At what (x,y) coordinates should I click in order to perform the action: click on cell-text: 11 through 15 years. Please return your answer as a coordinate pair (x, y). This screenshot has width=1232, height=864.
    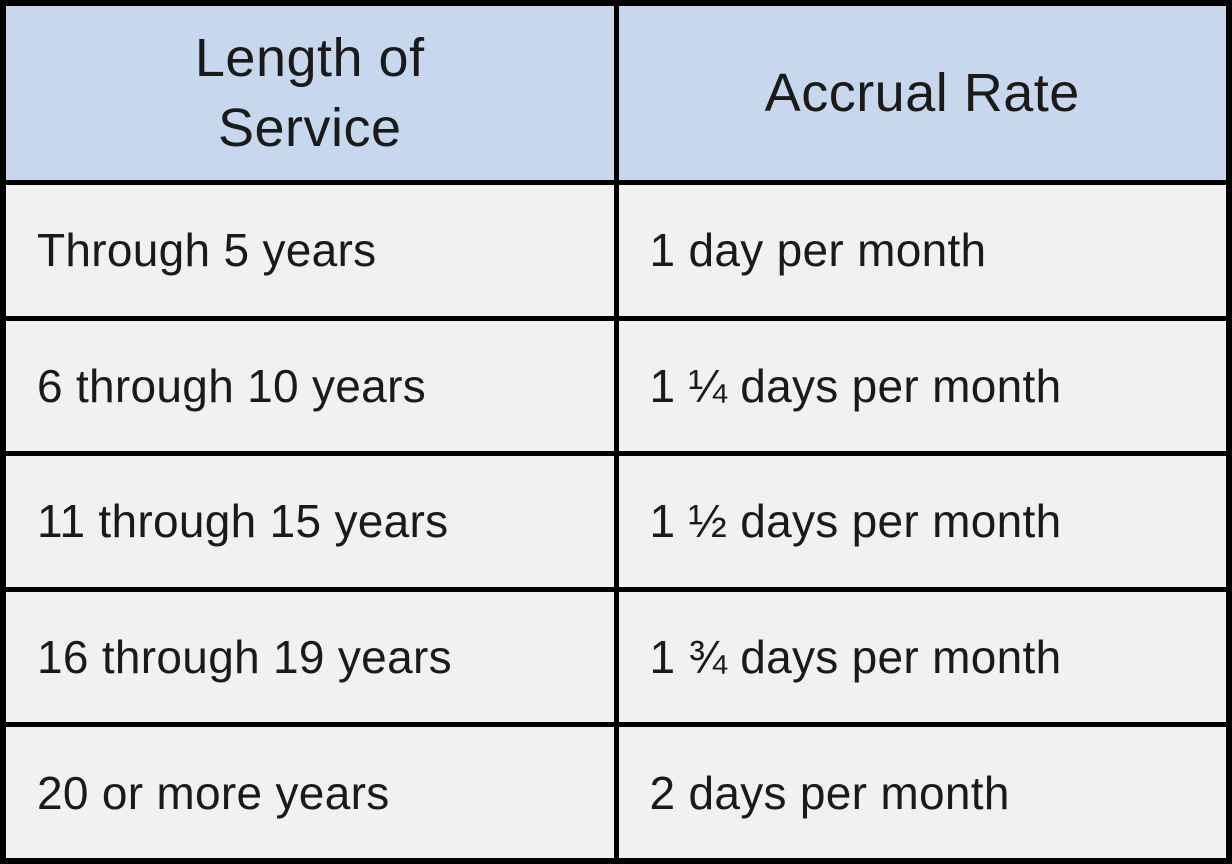
    Looking at the image, I should click on (243, 521).